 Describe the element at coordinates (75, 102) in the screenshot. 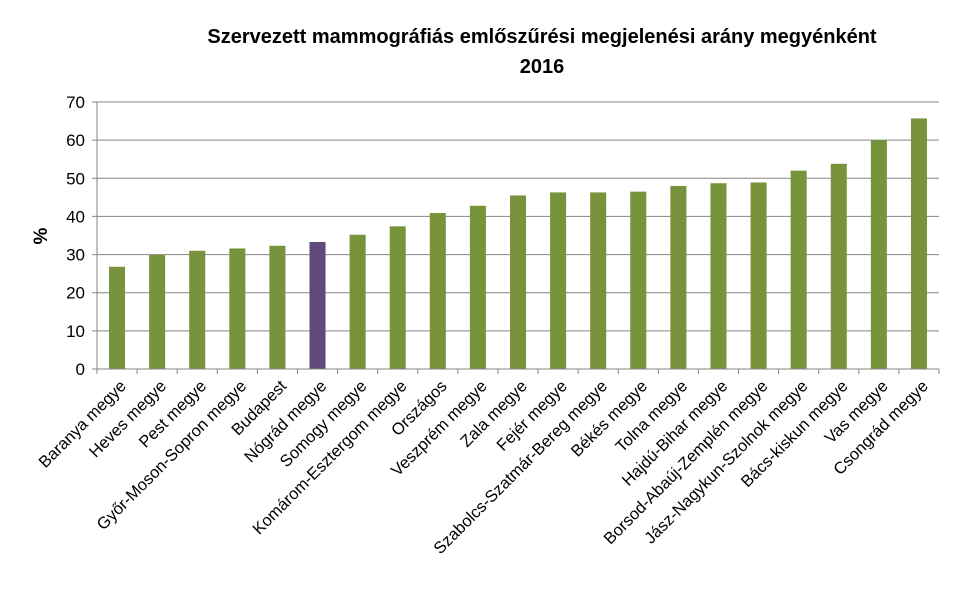

I see `y-tick-label: 70` at that location.